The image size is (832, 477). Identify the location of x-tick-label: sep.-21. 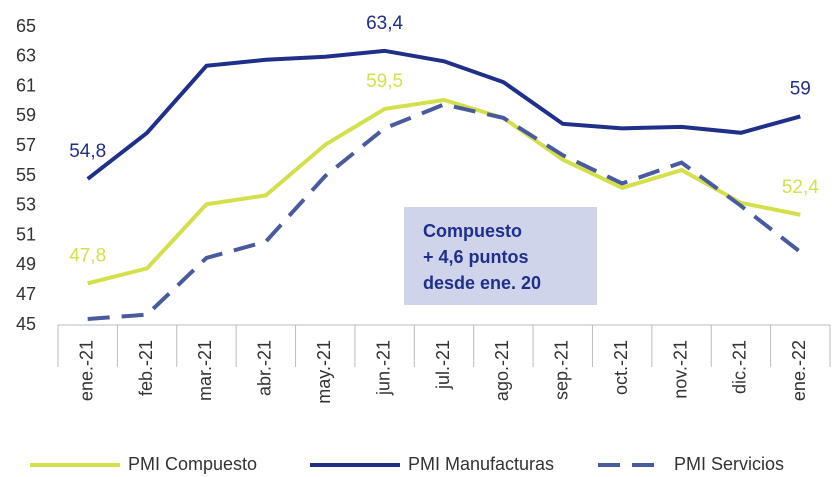
(562, 370).